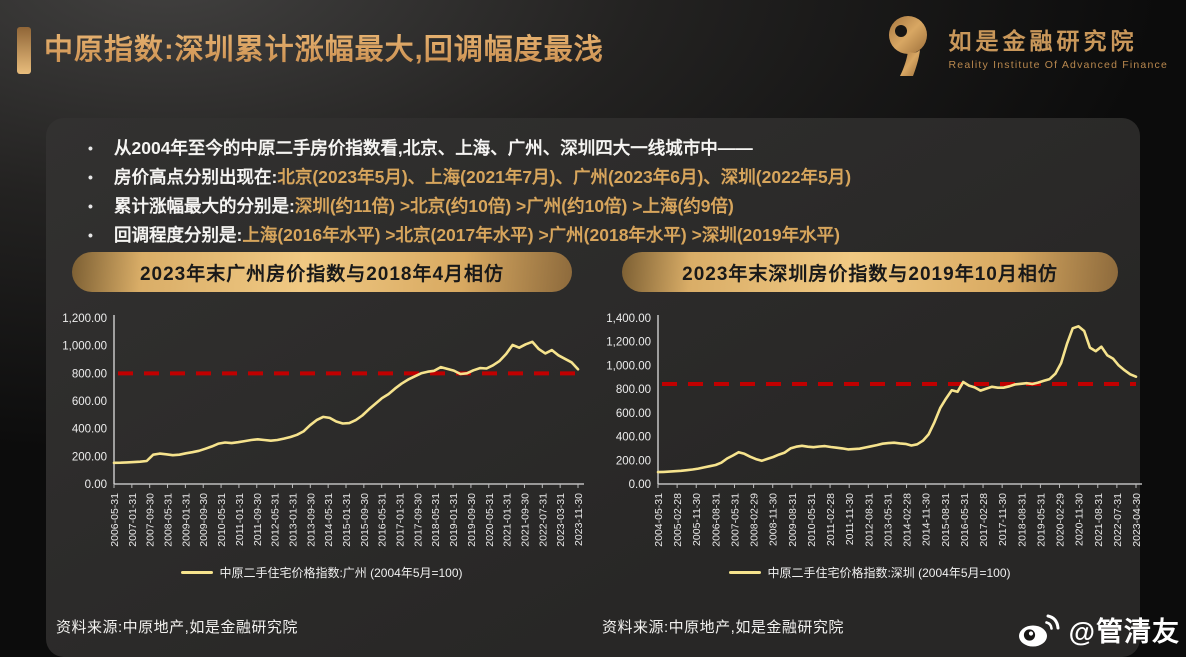 The height and width of the screenshot is (657, 1186). What do you see at coordinates (716, 520) in the screenshot?
I see `svg-text: 2006-08-31` at bounding box center [716, 520].